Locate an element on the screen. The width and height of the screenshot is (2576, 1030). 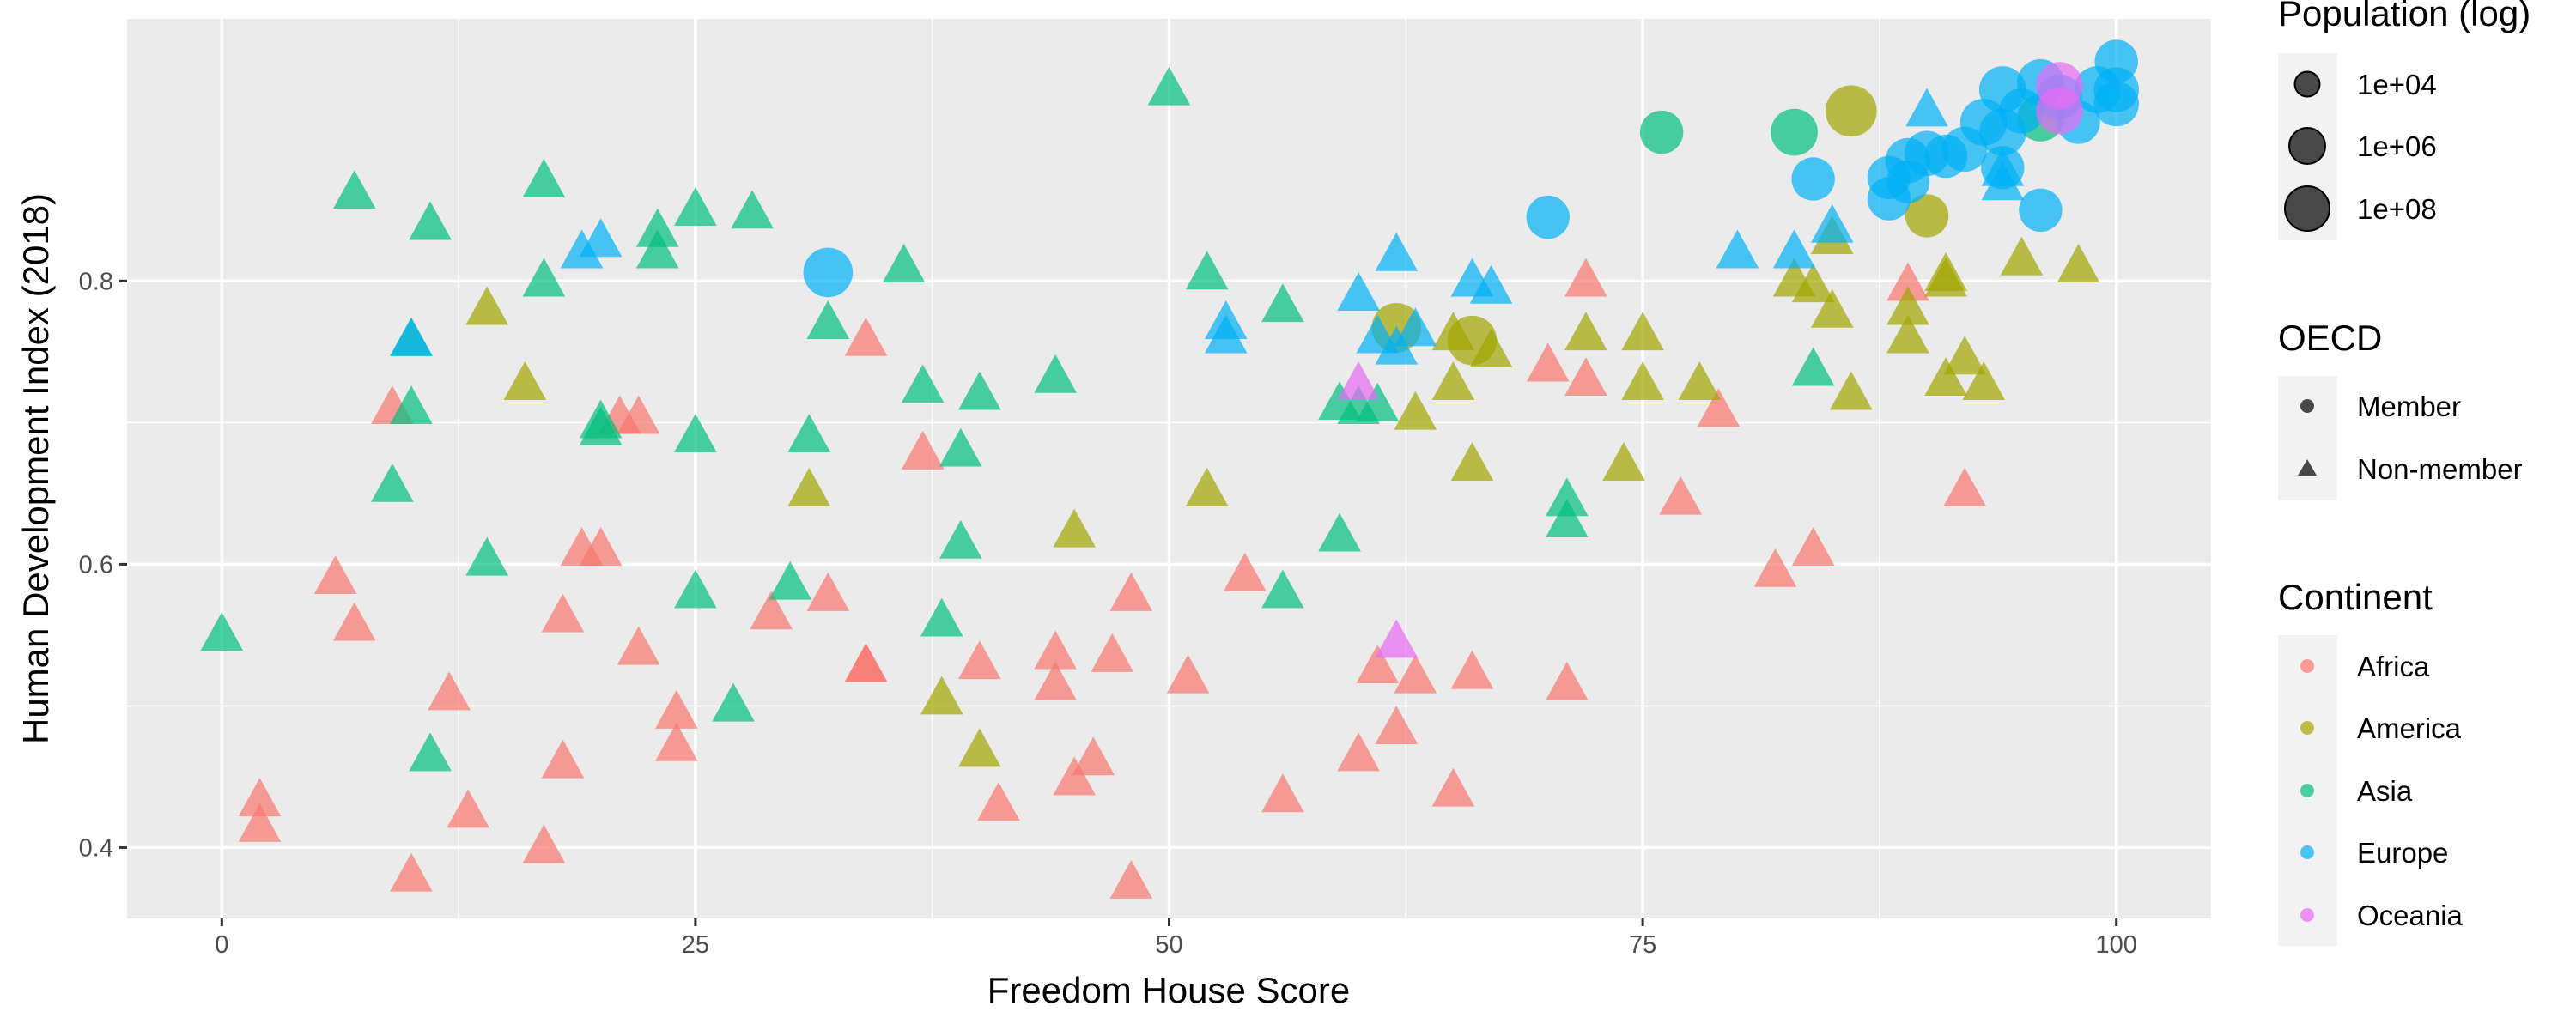
legend-color-label: Oceania is located at coordinates (2411, 915).